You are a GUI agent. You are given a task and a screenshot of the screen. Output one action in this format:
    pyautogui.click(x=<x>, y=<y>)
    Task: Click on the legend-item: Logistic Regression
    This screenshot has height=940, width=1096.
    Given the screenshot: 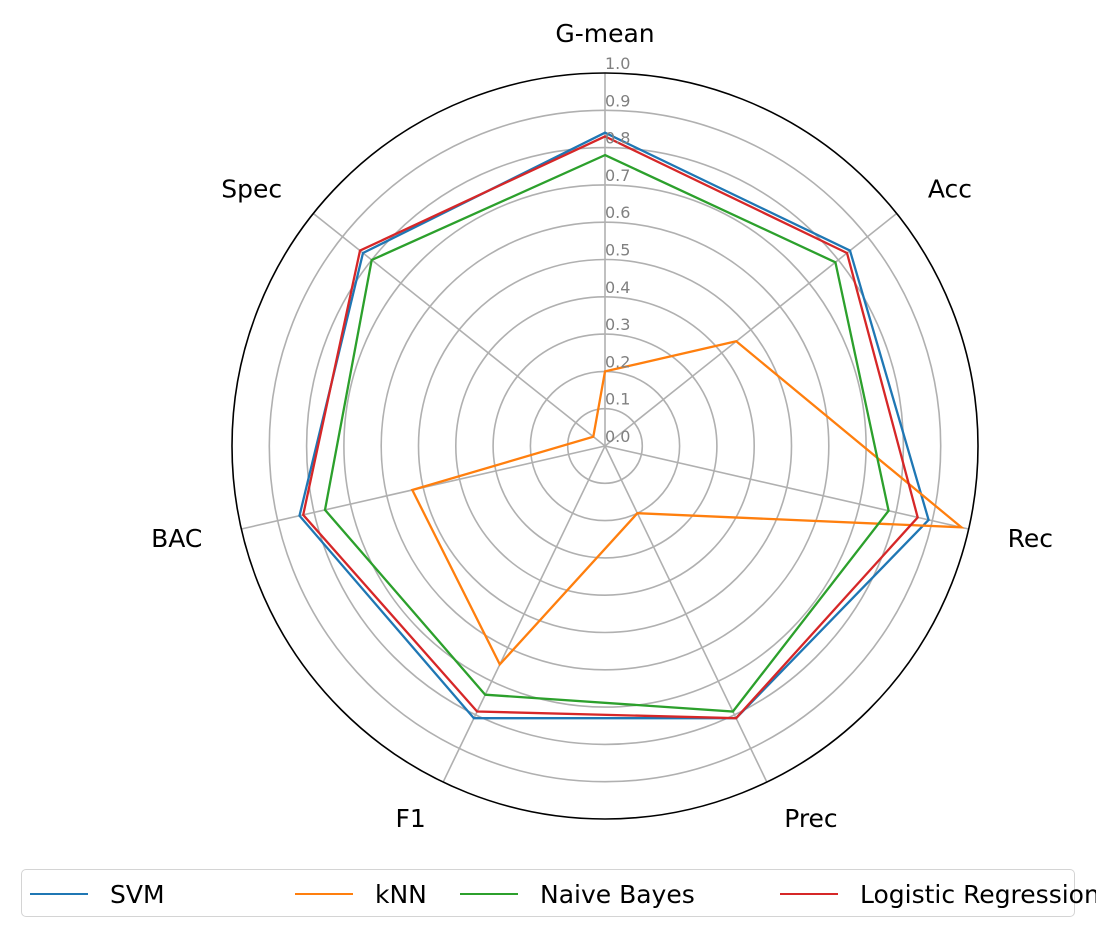 What is the action you would take?
    pyautogui.click(x=938, y=894)
    